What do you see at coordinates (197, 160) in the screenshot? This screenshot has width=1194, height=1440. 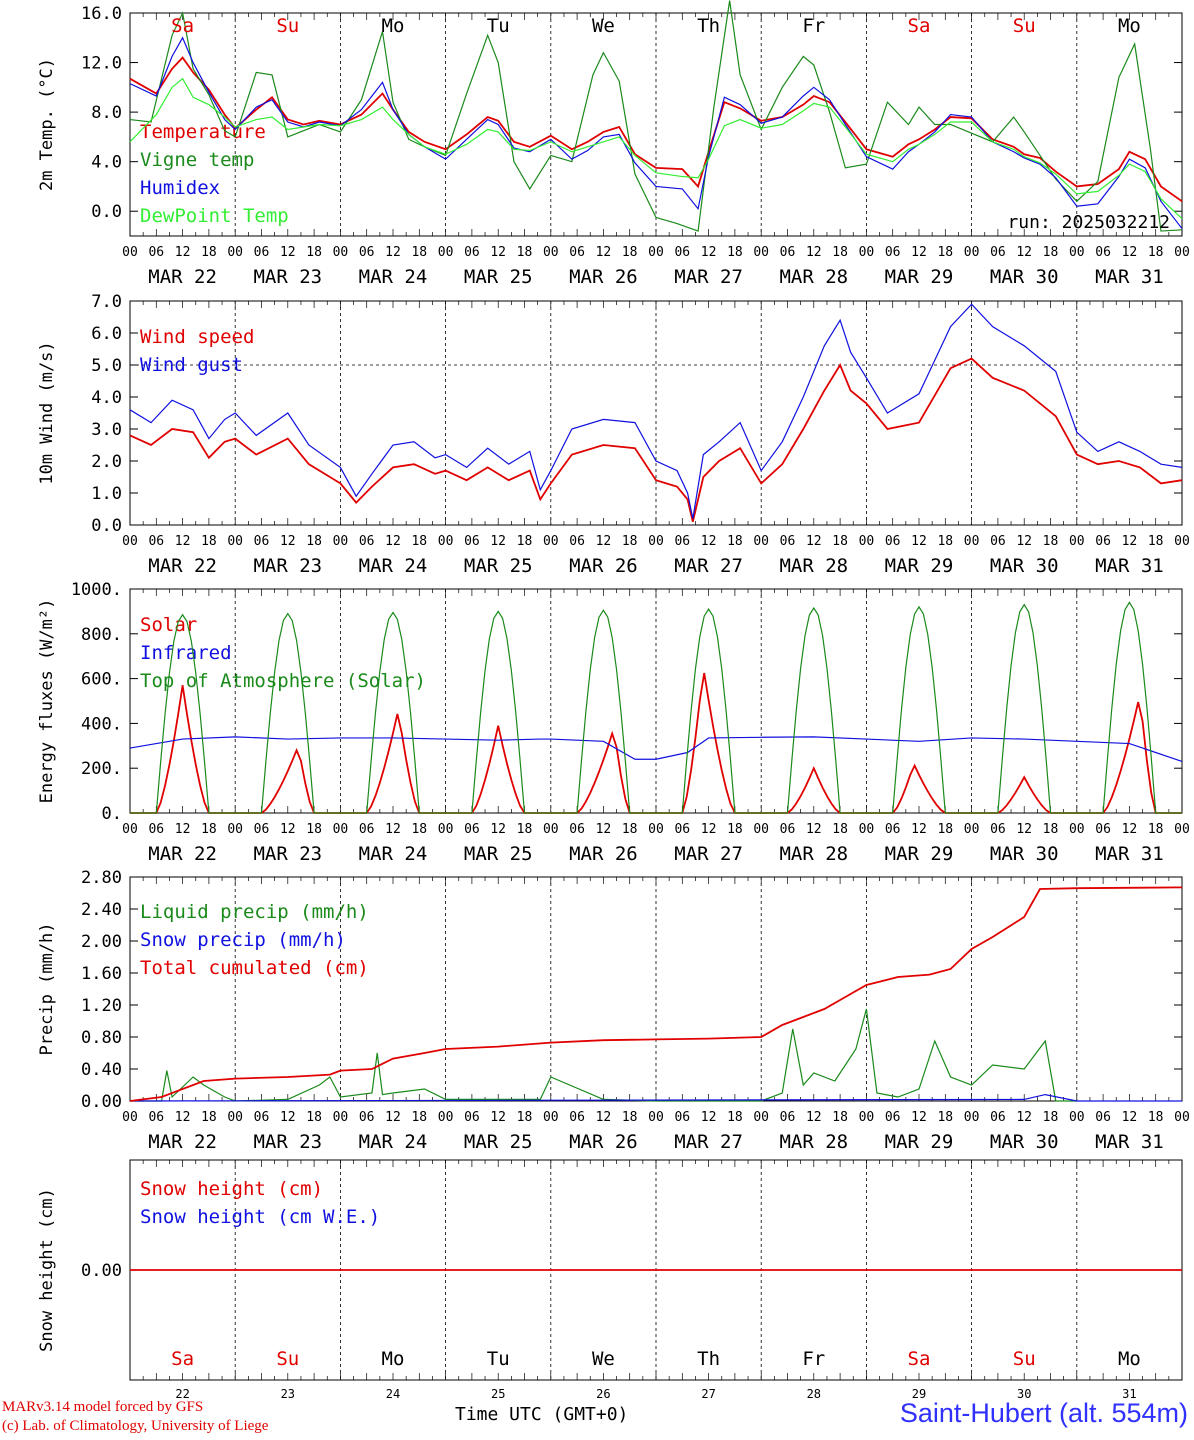 I see `legend-entry: Vigne temp` at bounding box center [197, 160].